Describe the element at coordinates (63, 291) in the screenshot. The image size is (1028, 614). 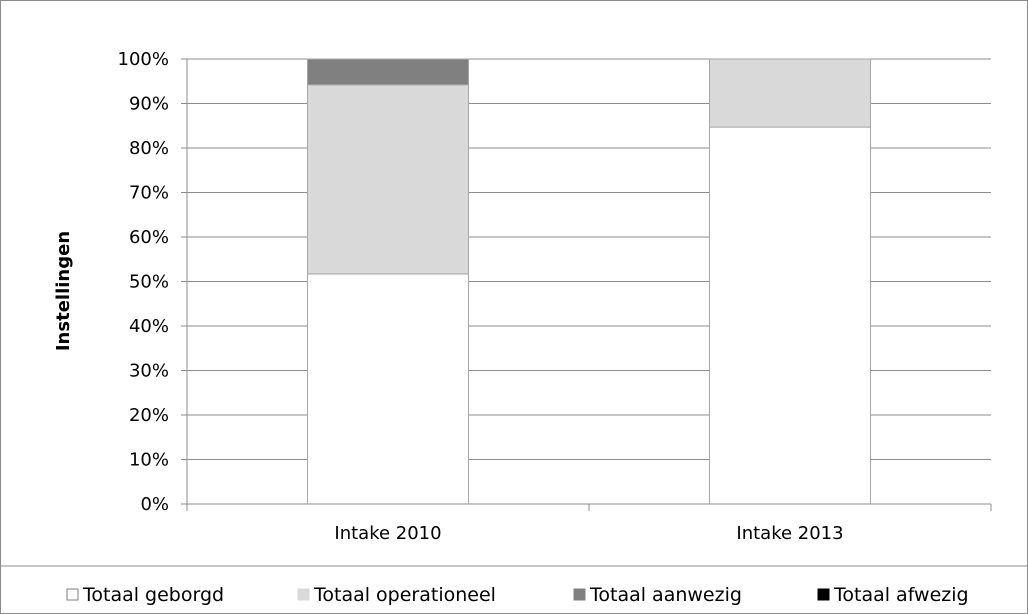
I see `y-axis-title: Instellingen` at that location.